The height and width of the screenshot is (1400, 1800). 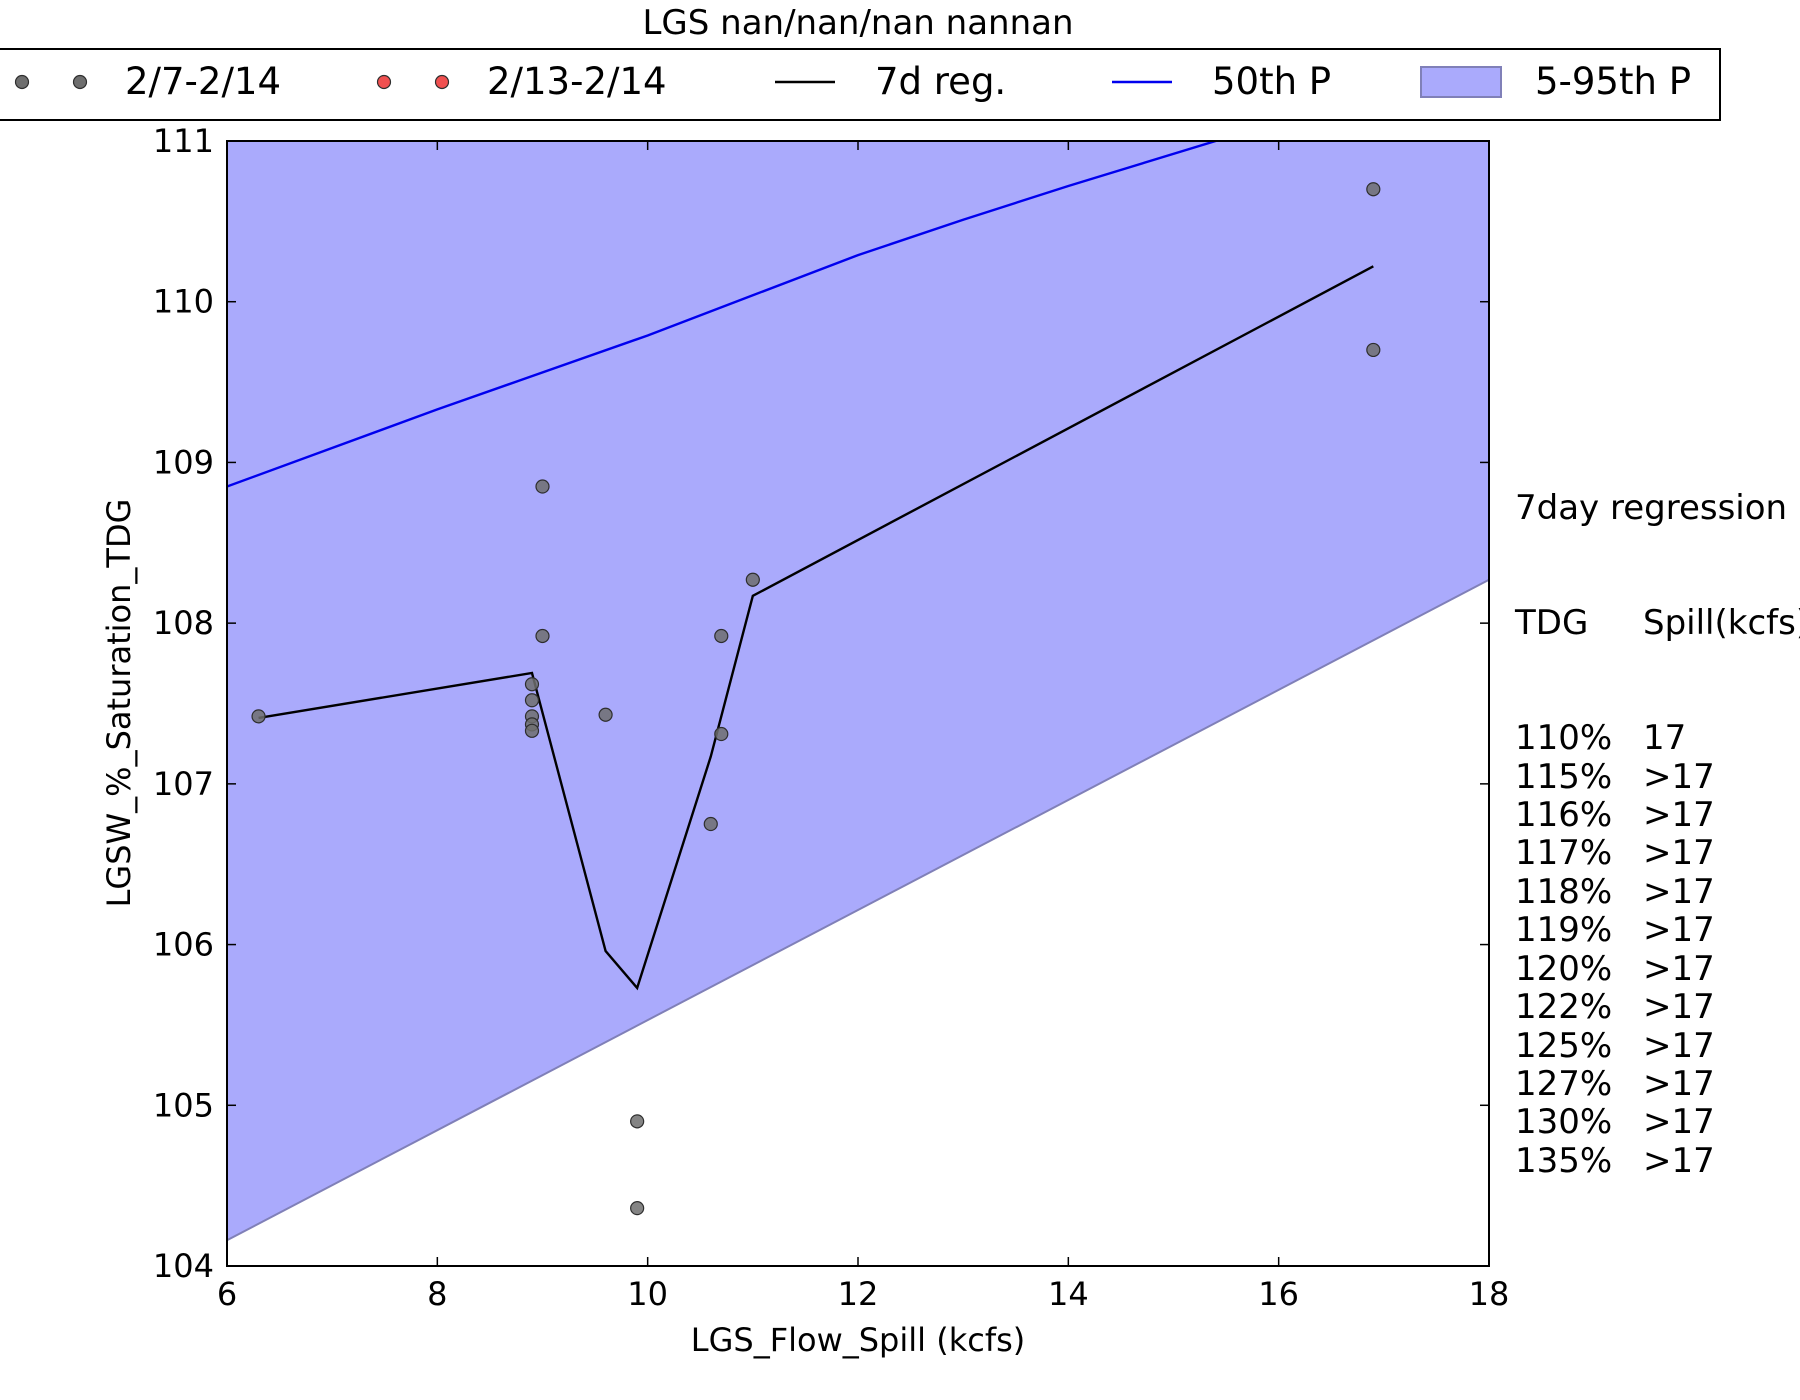 What do you see at coordinates (1564, 1122) in the screenshot?
I see `tdg-value: 130%` at bounding box center [1564, 1122].